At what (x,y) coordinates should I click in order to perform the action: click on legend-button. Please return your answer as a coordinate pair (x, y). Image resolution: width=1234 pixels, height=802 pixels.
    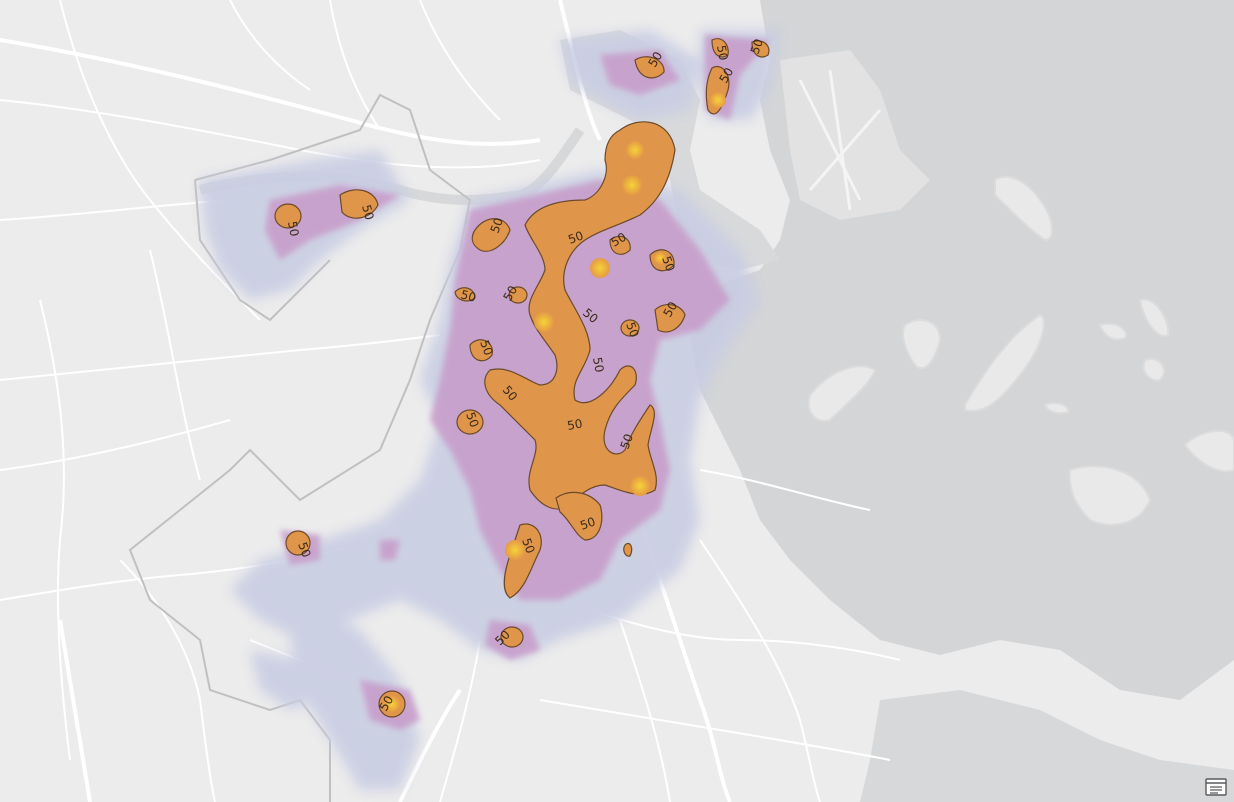
    Looking at the image, I should click on (1216, 787).